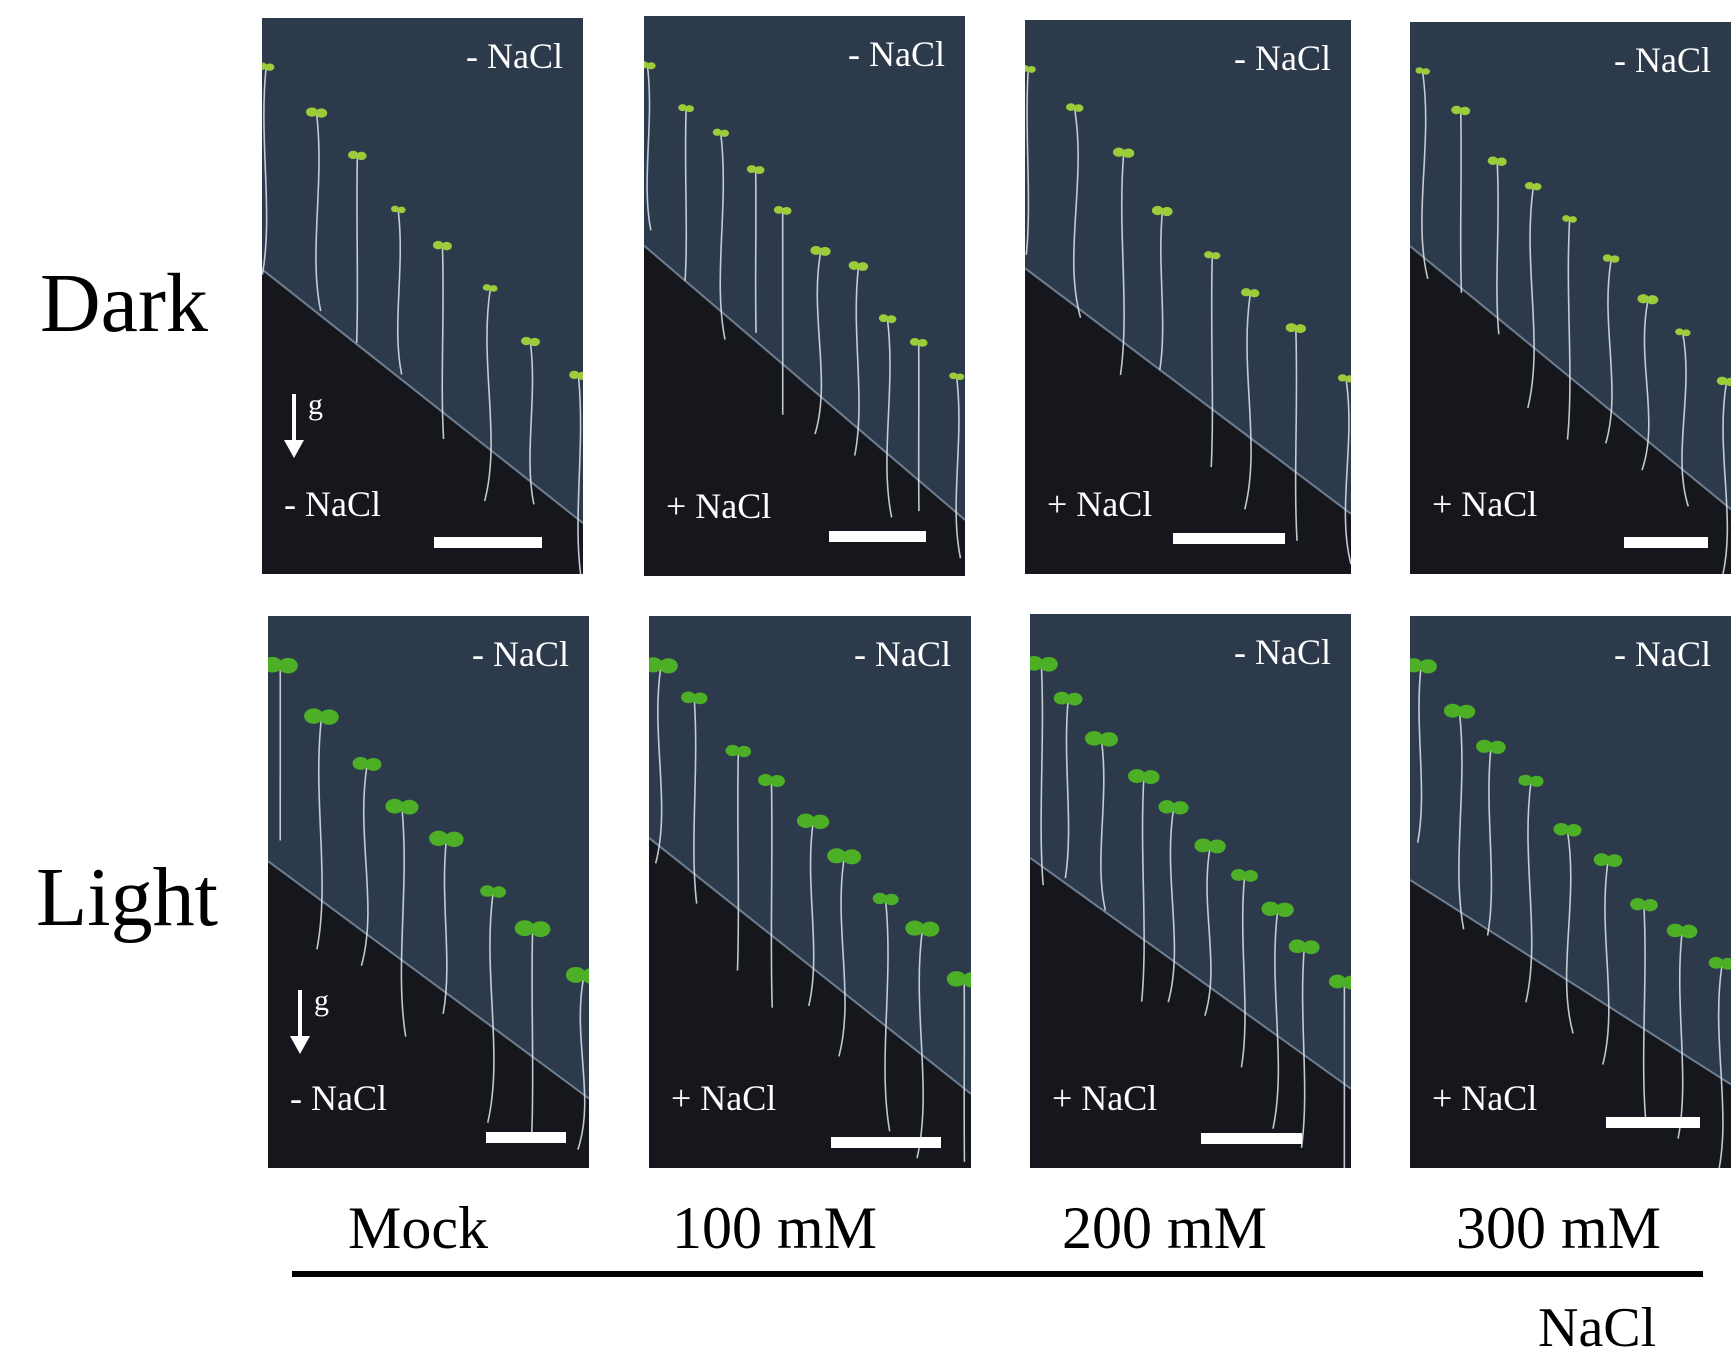  I want to click on agar-region, so click(804, 268).